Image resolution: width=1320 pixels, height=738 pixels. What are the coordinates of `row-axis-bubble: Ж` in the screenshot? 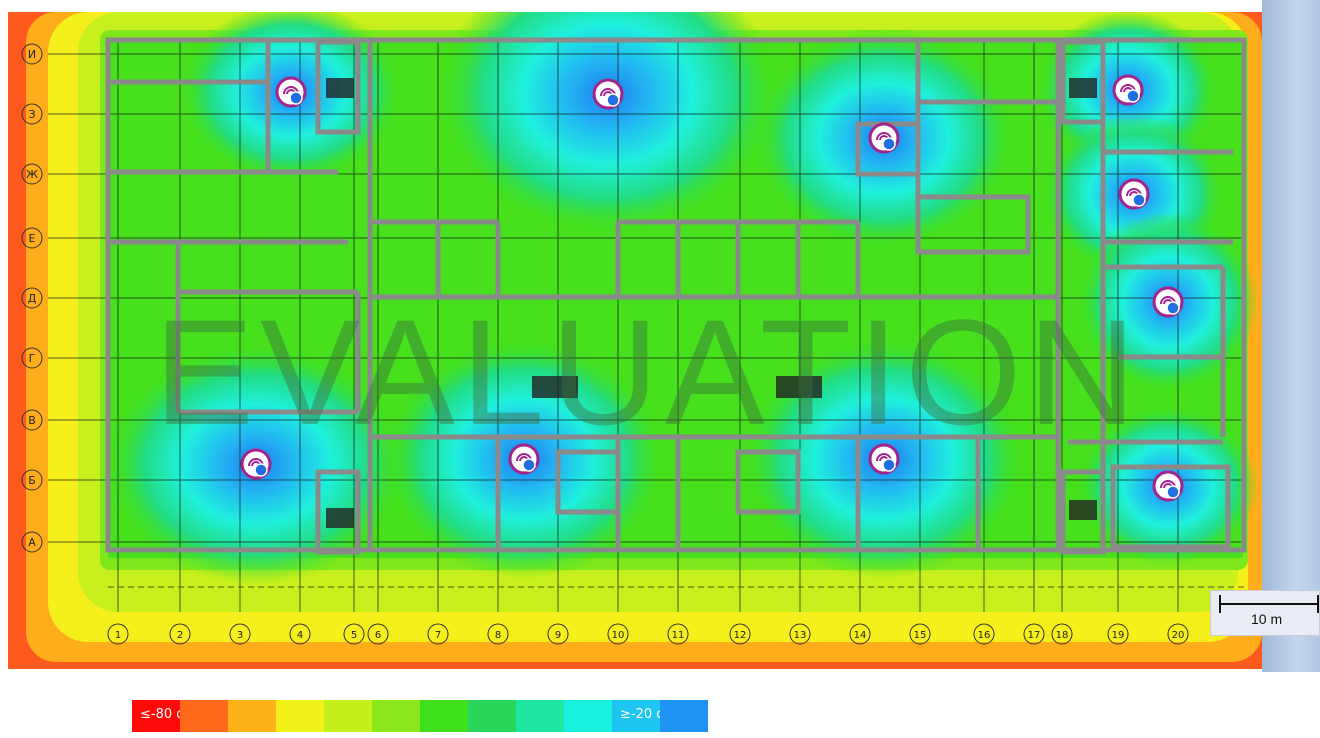 It's located at (32, 174).